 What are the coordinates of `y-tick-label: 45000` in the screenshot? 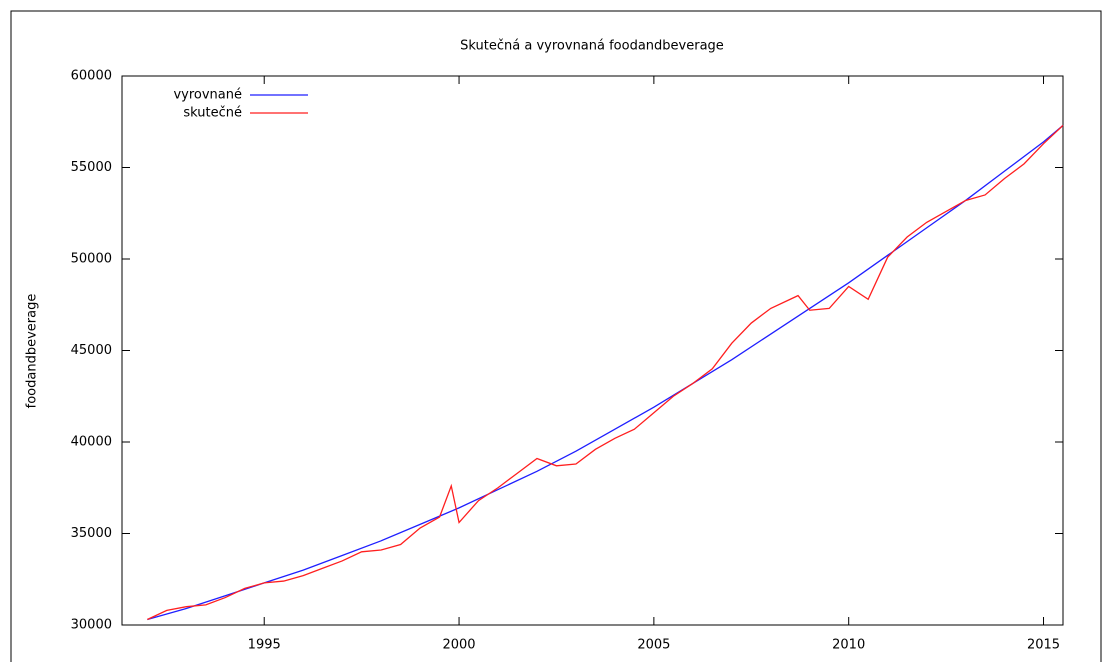 It's located at (91, 350).